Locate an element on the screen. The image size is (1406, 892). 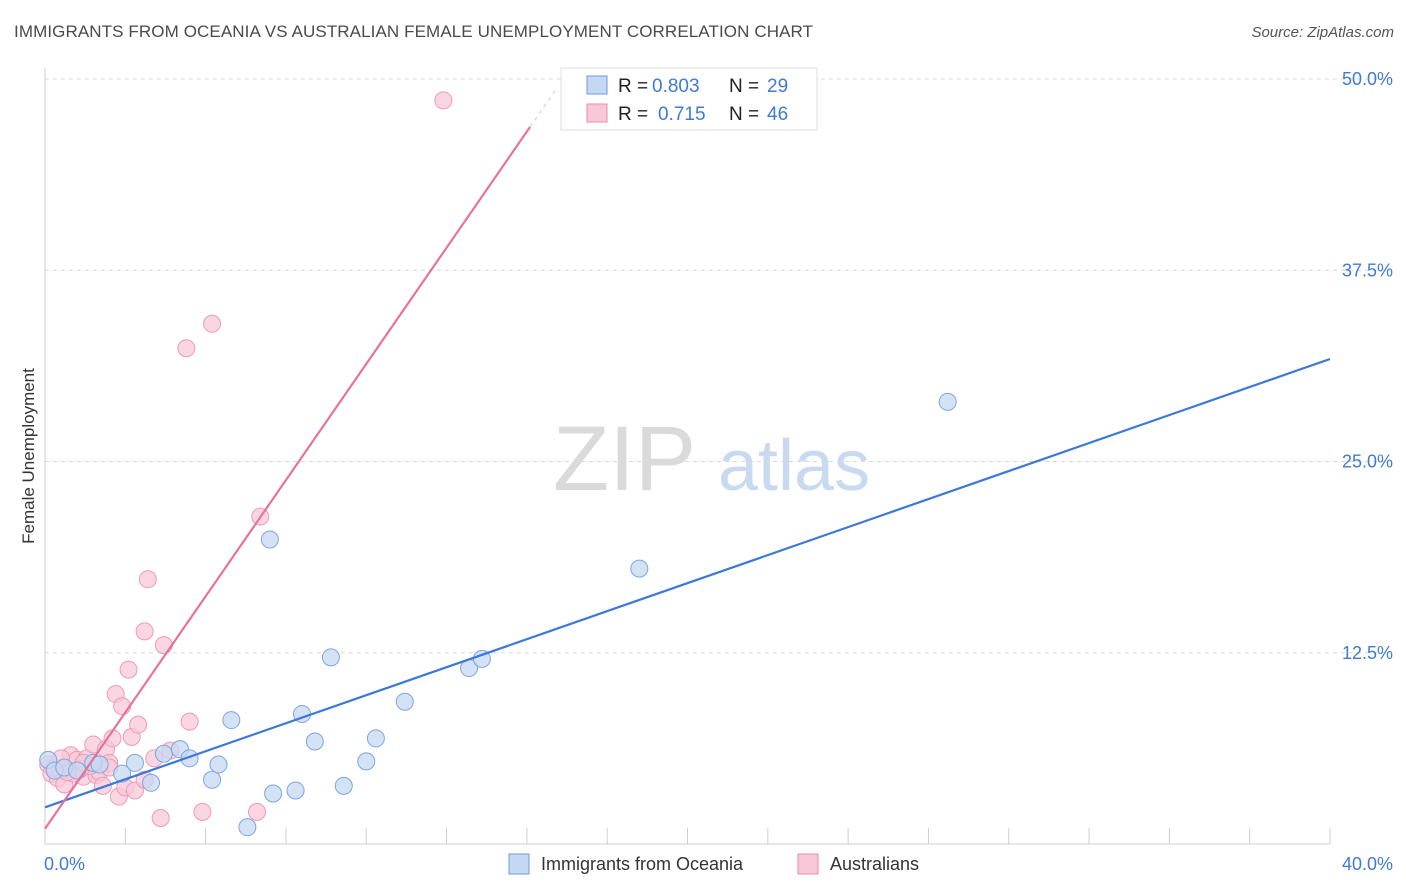
watermark-zip: ZIP is located at coordinates (624, 459).